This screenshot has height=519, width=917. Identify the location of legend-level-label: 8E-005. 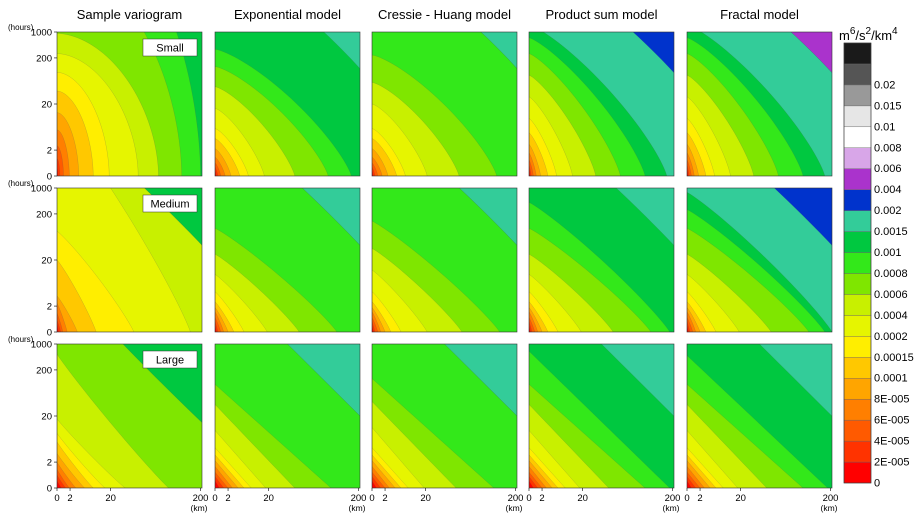
(891, 400).